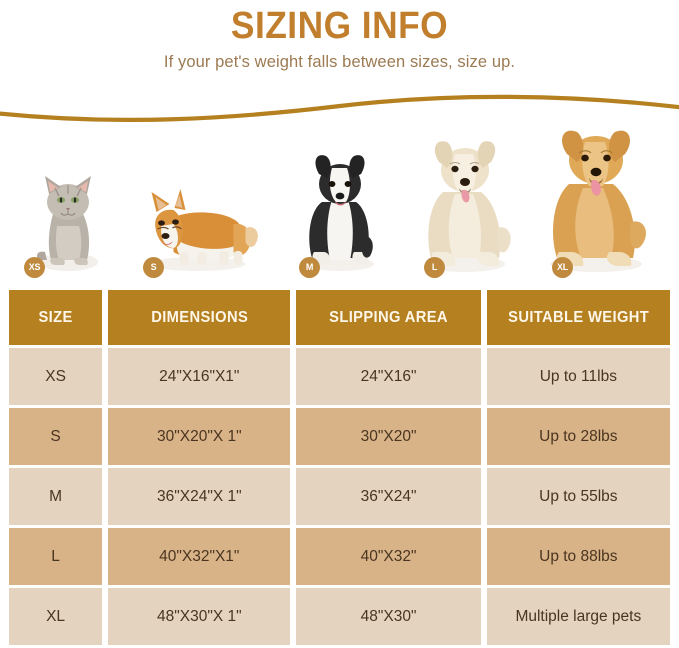 This screenshot has width=679, height=648. Describe the element at coordinates (388, 376) in the screenshot. I see `cell-slipping-area: 24"X16"` at that location.